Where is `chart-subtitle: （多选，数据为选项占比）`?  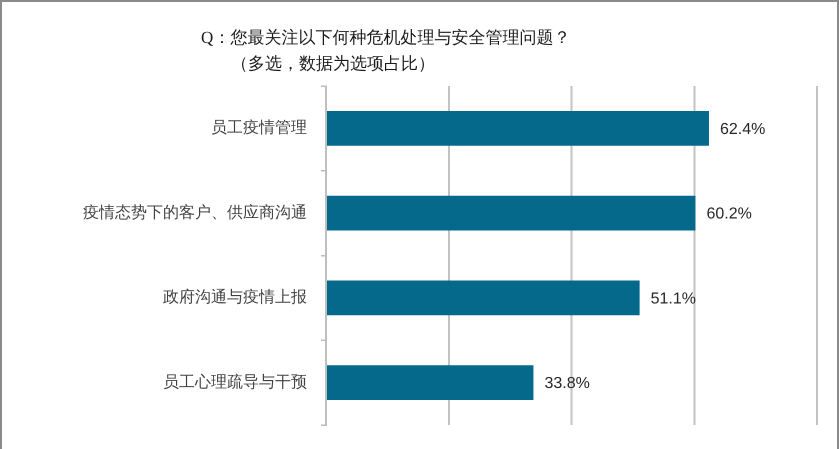
chart-subtitle: （多选，数据为选项占比） is located at coordinates (333, 64).